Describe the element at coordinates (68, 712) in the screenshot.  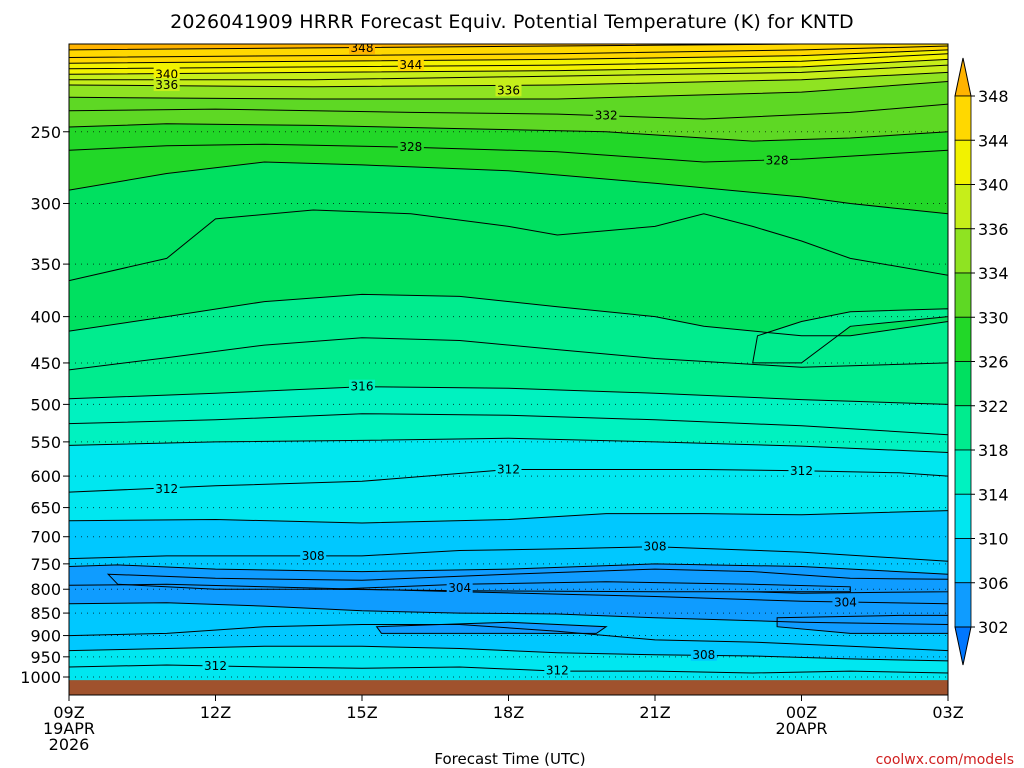
I see `x-tick-label-09Z: 09Z` at that location.